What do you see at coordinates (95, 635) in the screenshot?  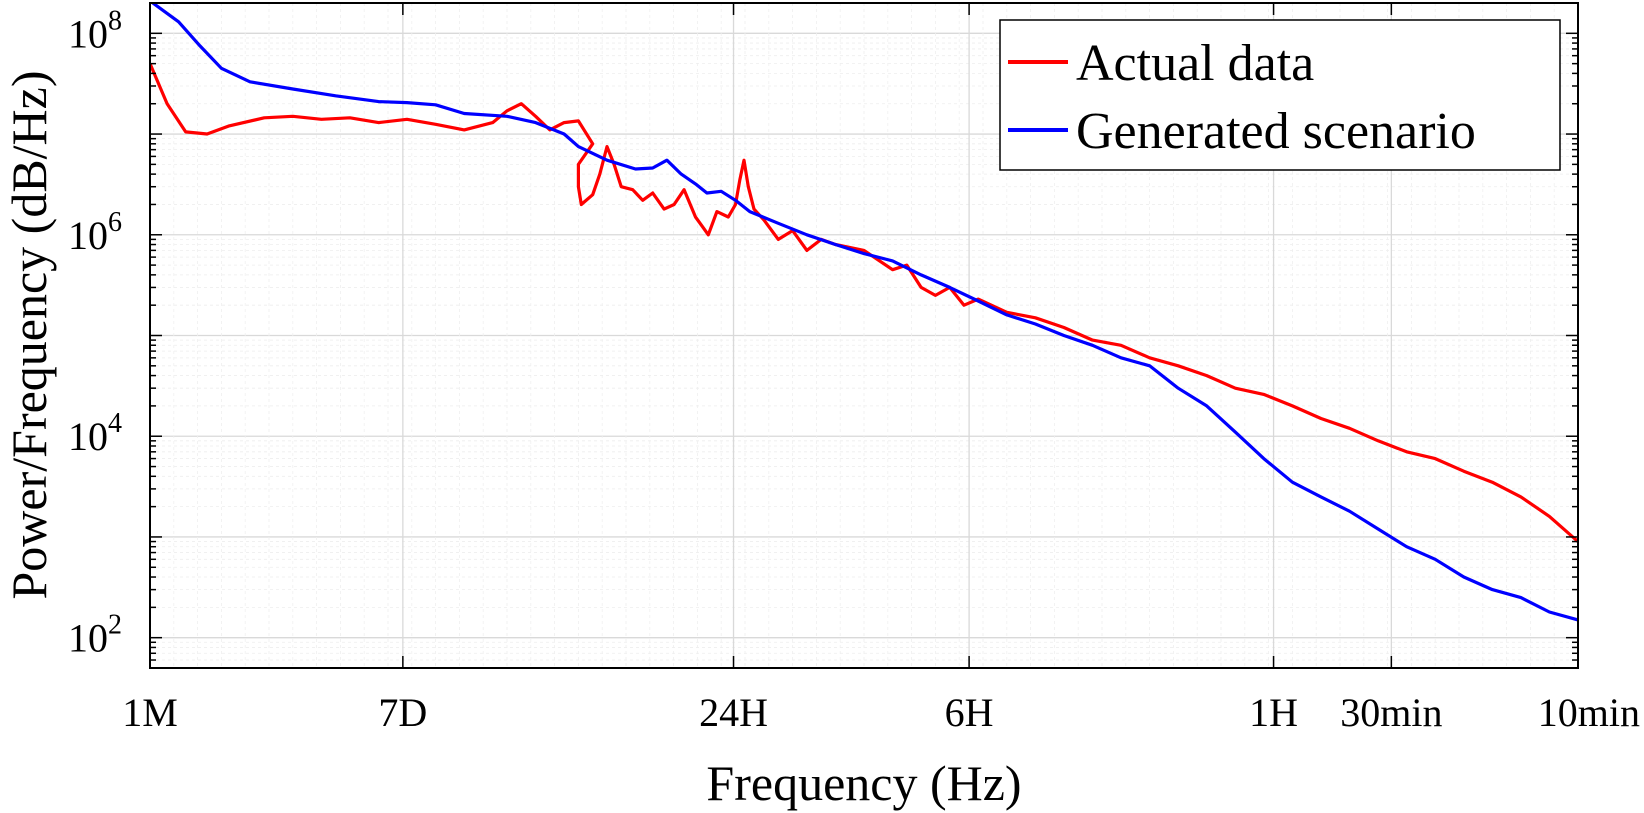 I see `y-tick-label: 10²` at bounding box center [95, 635].